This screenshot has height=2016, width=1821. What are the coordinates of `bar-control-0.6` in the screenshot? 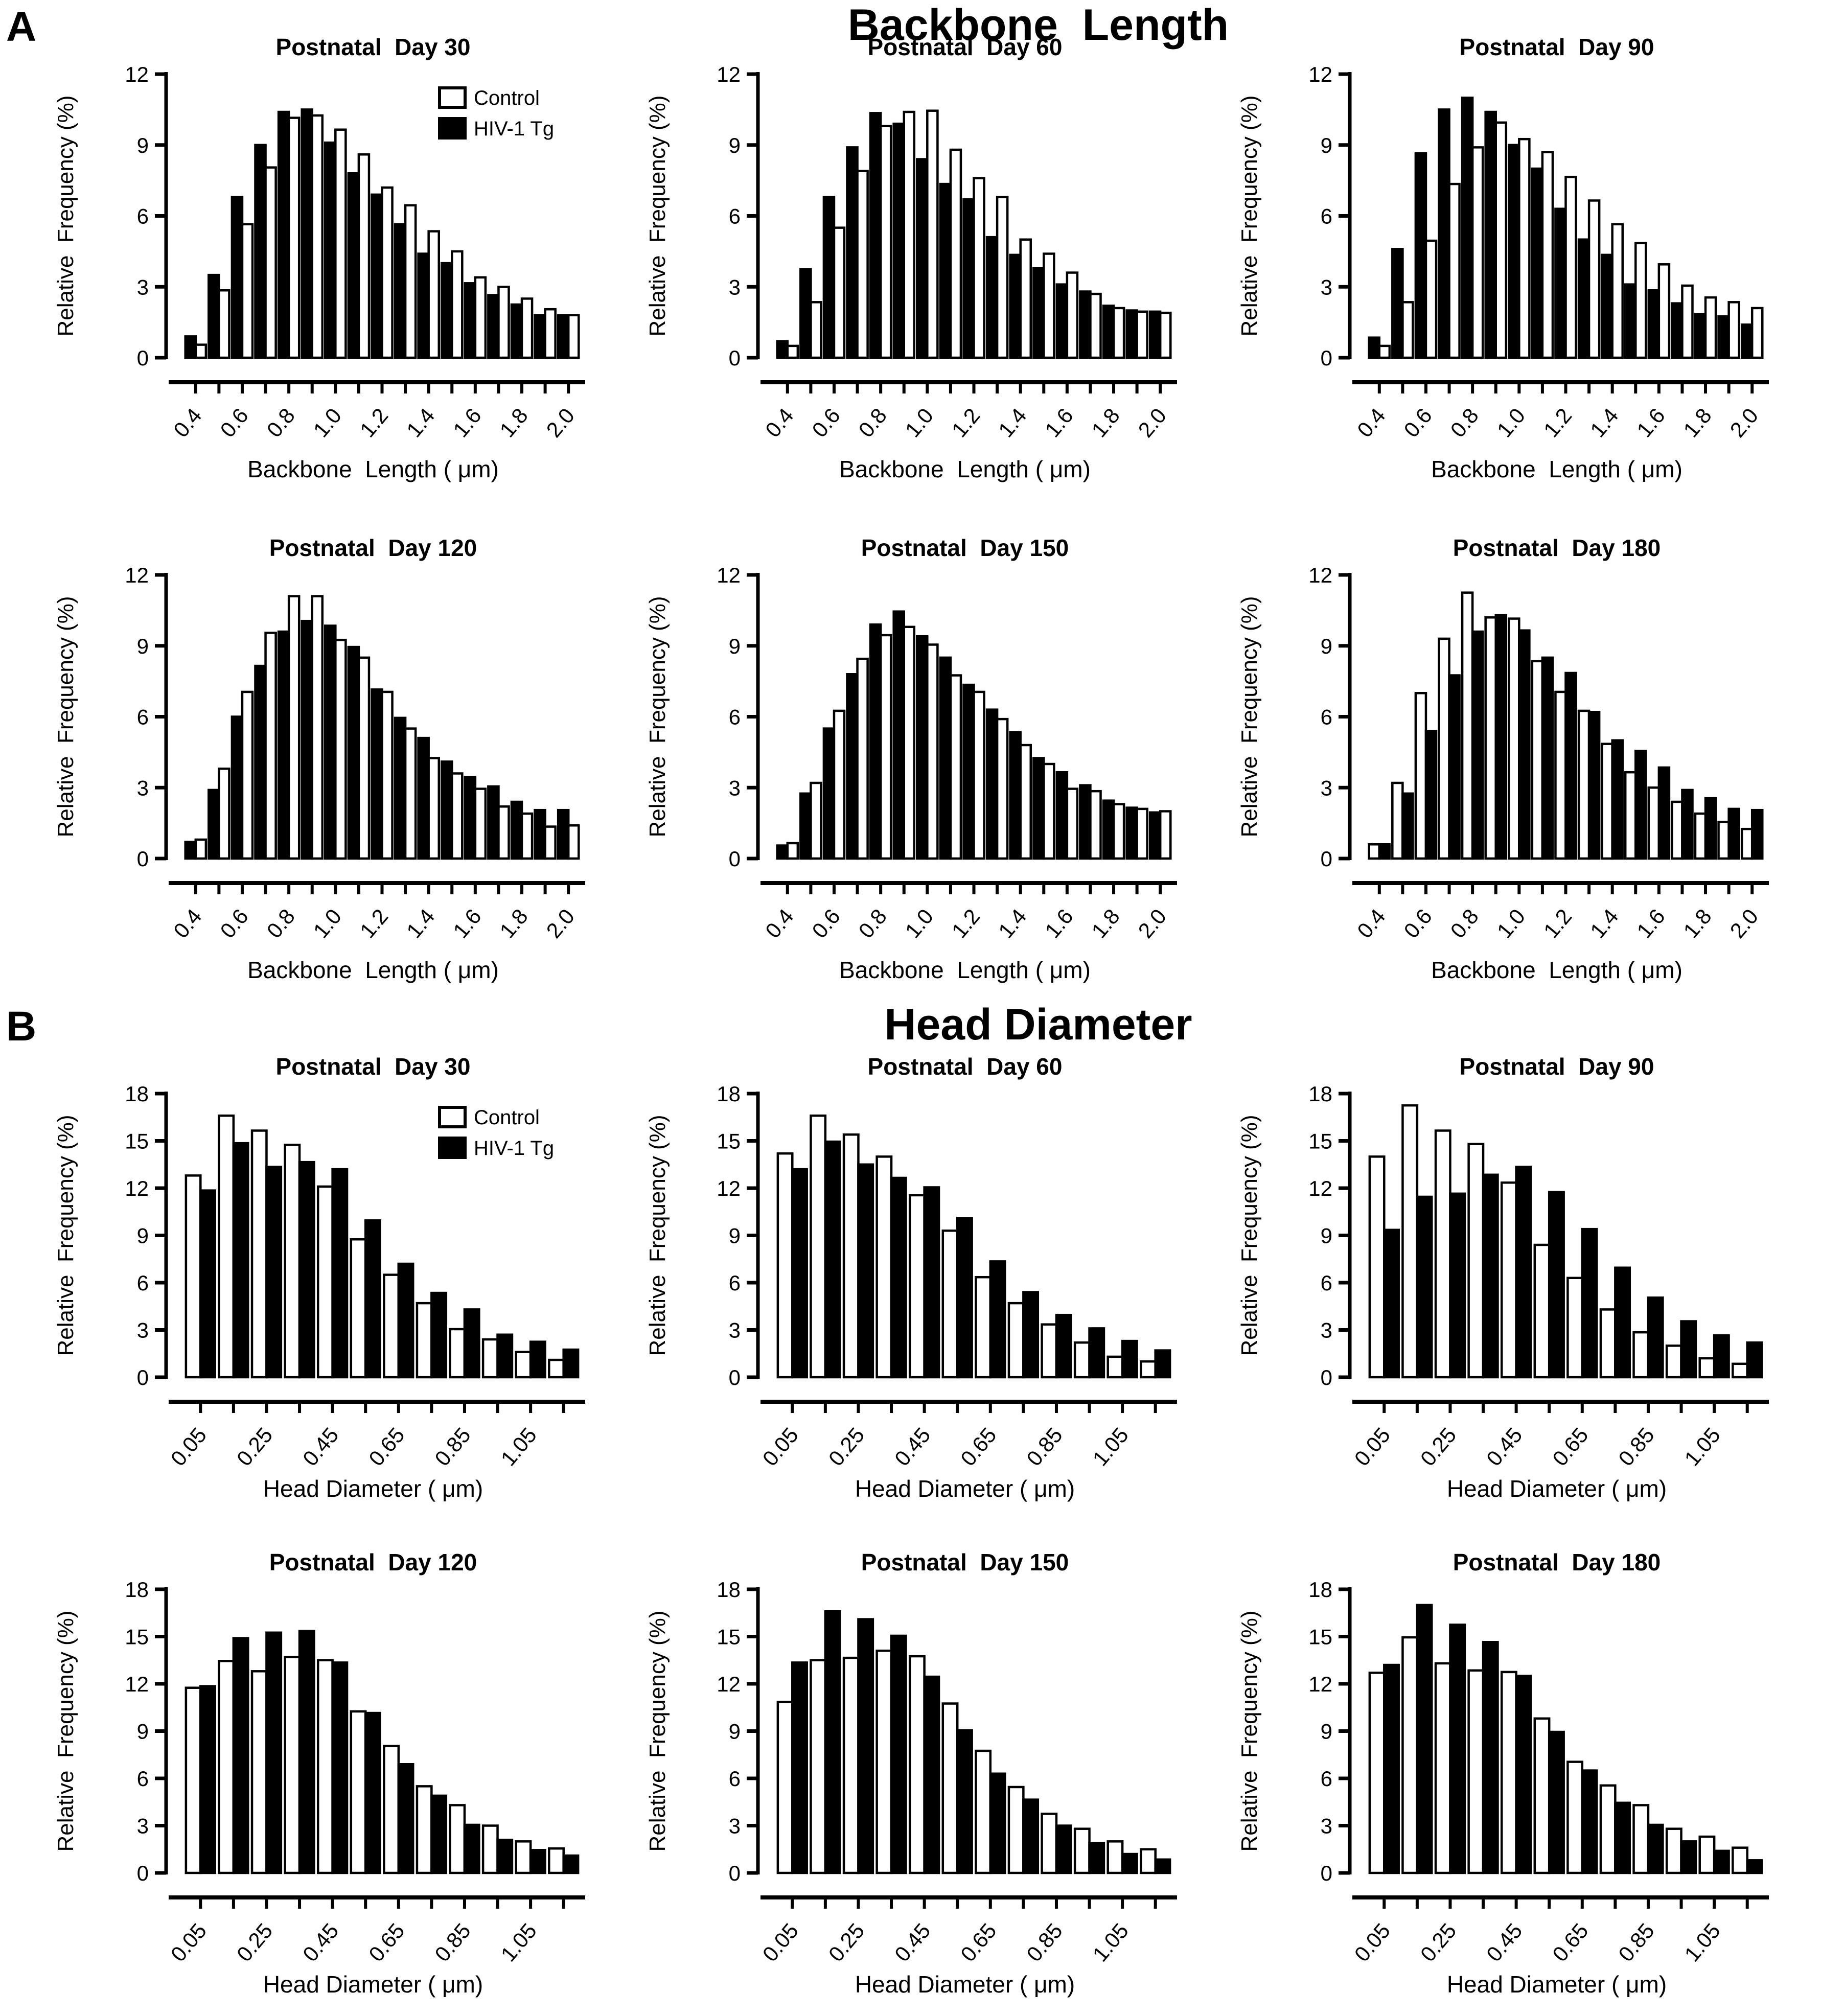 It's located at (839, 292).